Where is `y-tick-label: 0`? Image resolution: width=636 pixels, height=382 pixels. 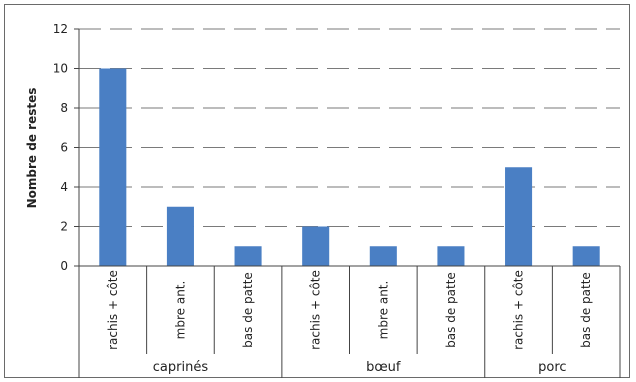
y-tick-label: 0 is located at coordinates (64, 266).